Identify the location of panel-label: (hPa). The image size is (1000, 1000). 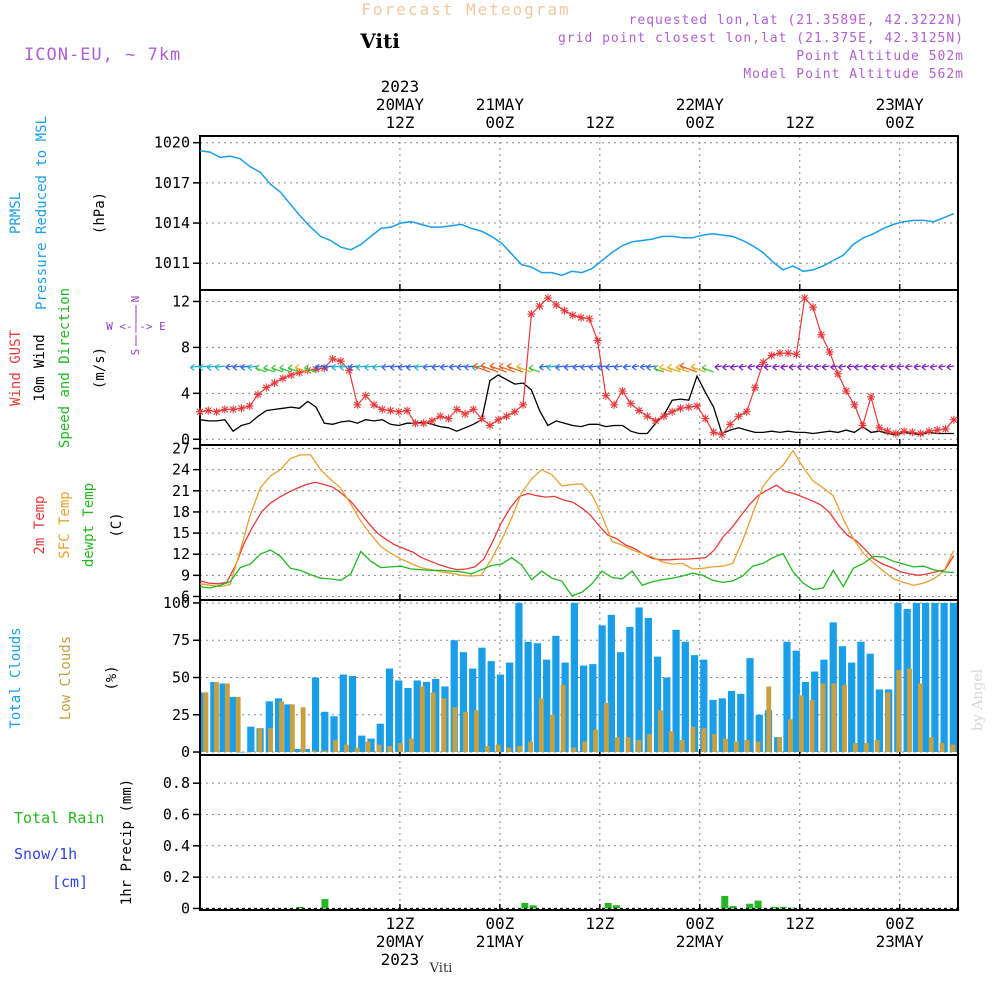
(100, 213).